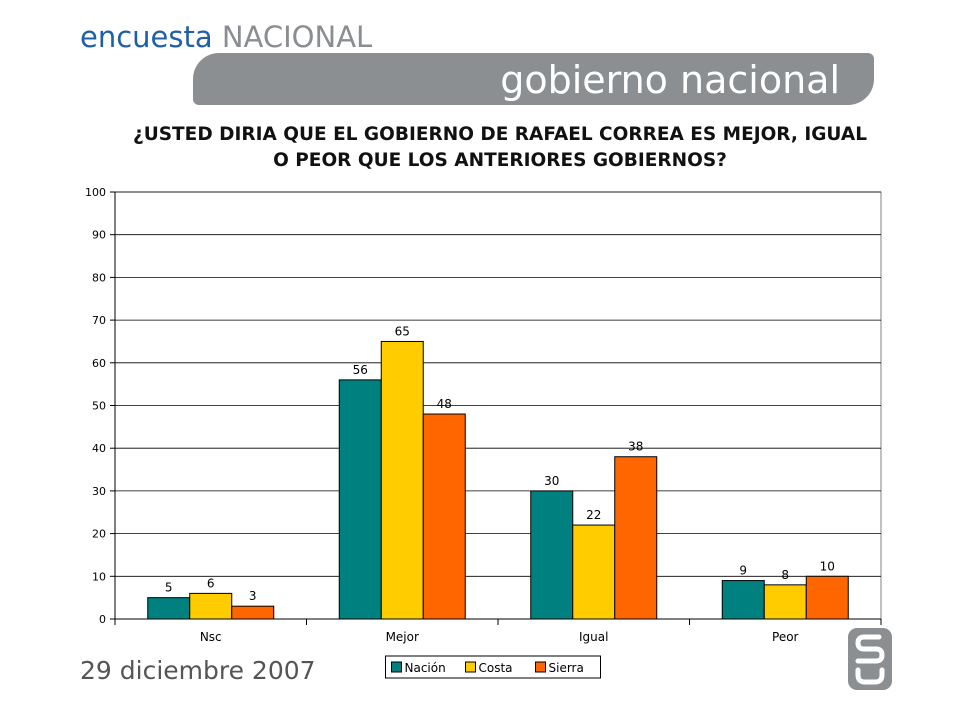  What do you see at coordinates (870, 659) in the screenshot?
I see `company-logo` at bounding box center [870, 659].